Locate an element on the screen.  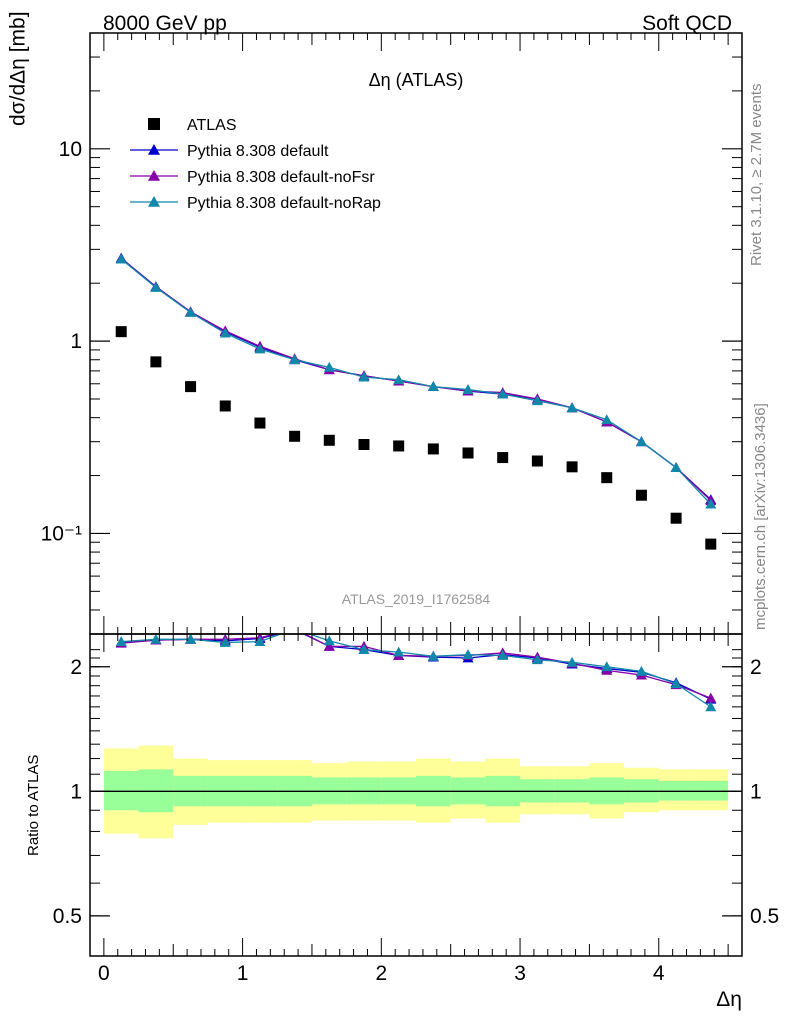
analysis-watermark: ATLAS_2019_I1762584 is located at coordinates (416, 599).